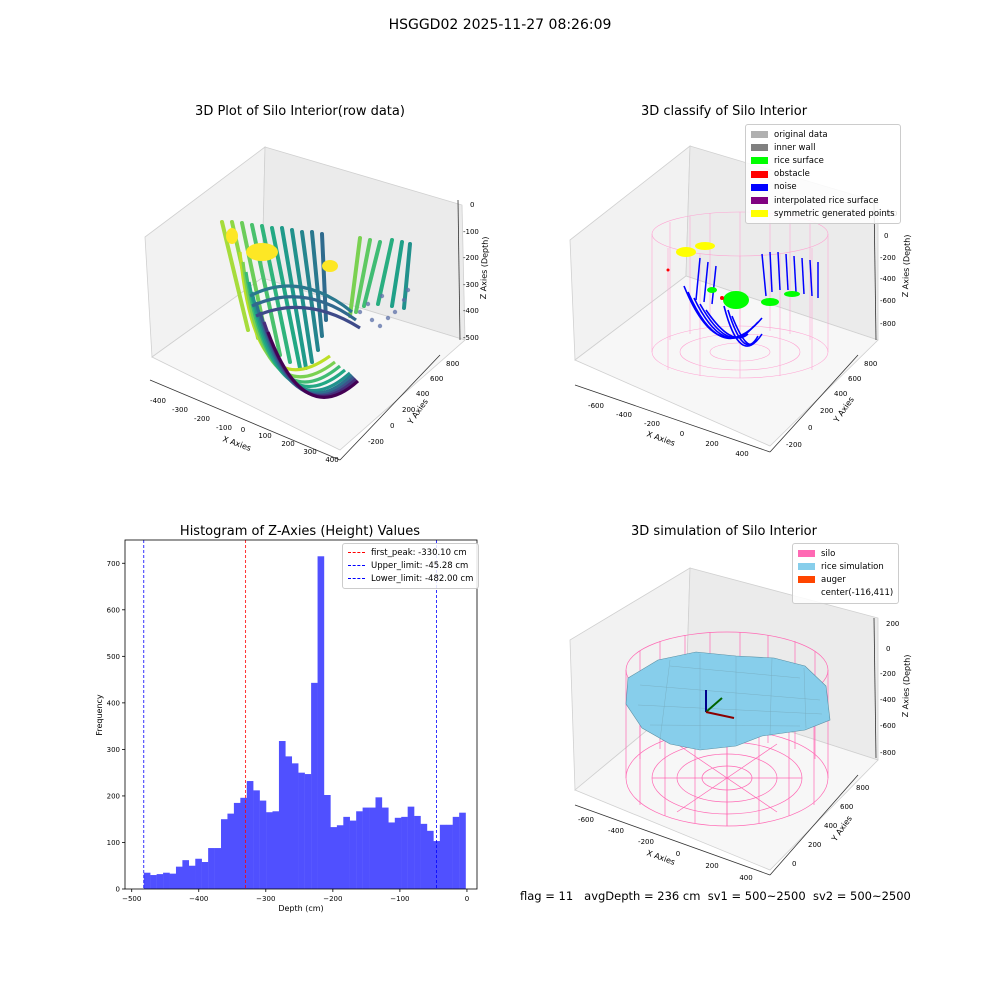  I want to click on raw-scatter-outliers, so click(384, 308).